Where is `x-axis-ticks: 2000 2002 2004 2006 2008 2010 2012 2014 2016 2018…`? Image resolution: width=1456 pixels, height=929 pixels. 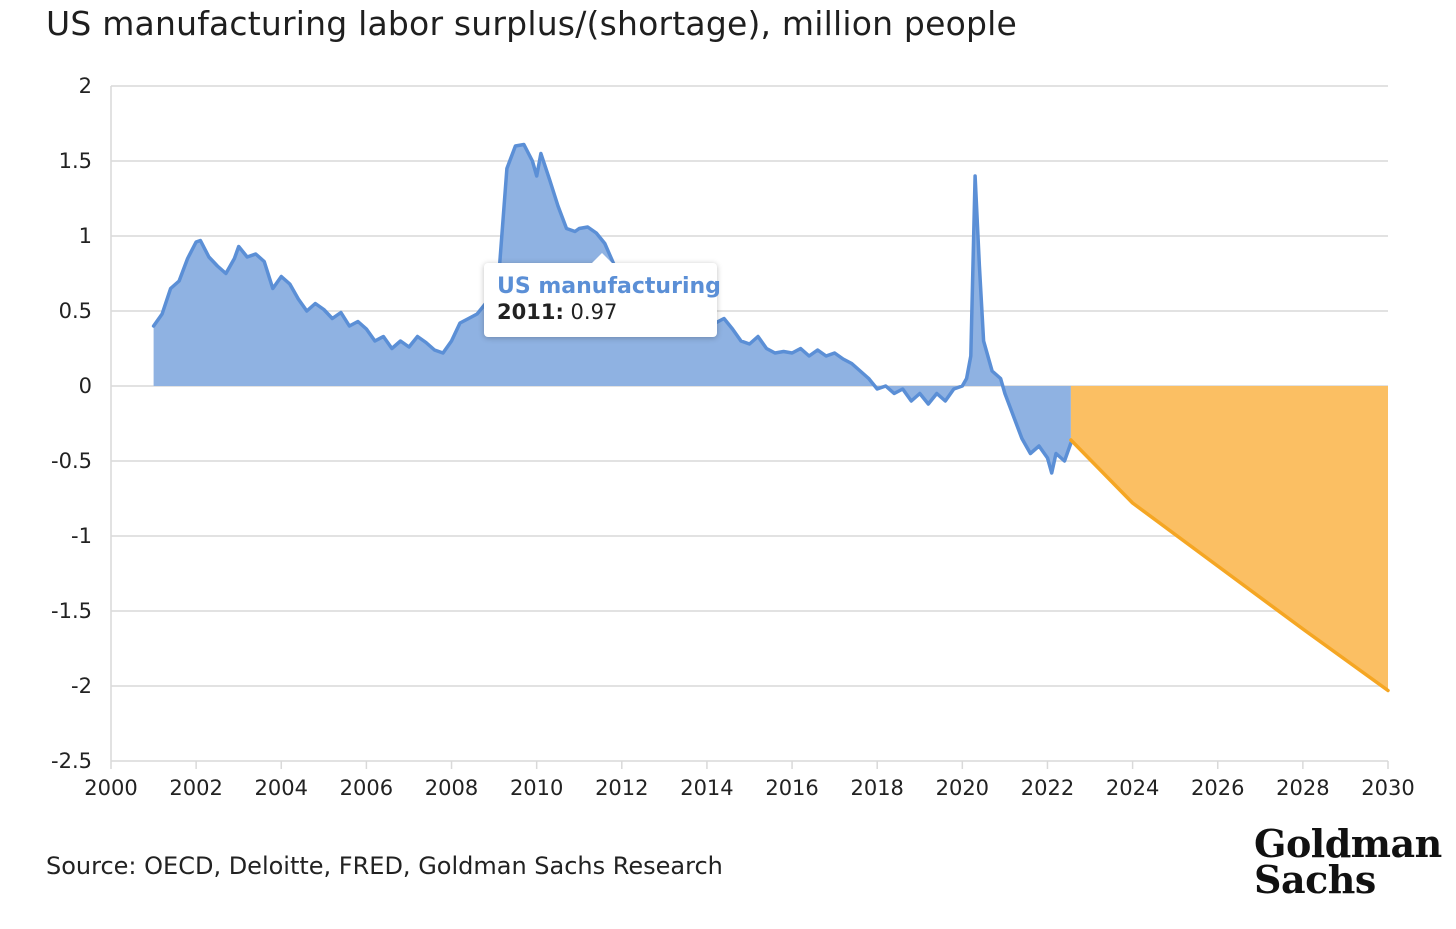 x-axis-ticks: 2000 2002 2004 2006 2008 2010 2012 2014 2016 2018… is located at coordinates (749, 788).